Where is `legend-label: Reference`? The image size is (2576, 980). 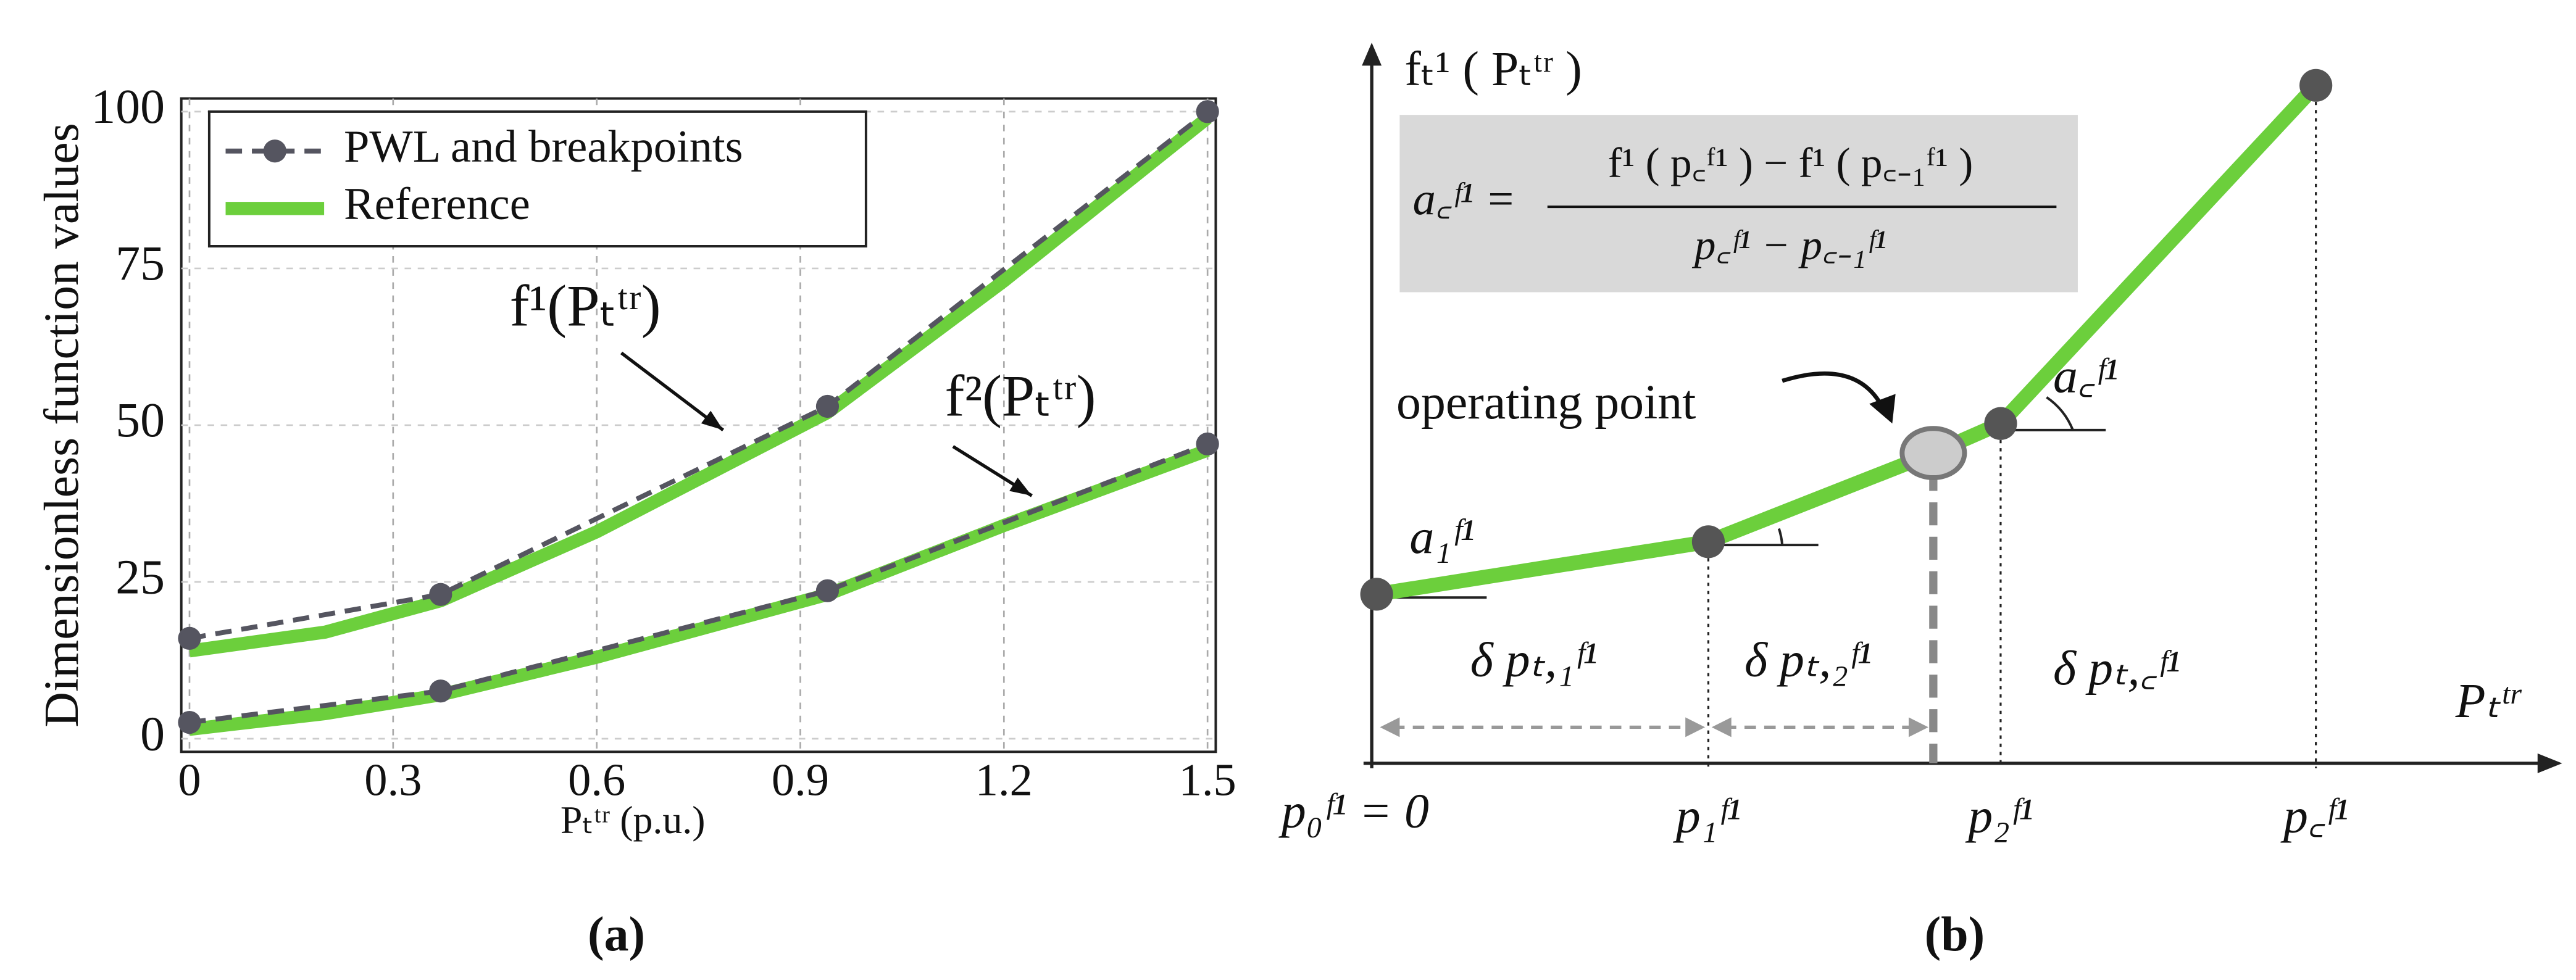 legend-label: Reference is located at coordinates (437, 204).